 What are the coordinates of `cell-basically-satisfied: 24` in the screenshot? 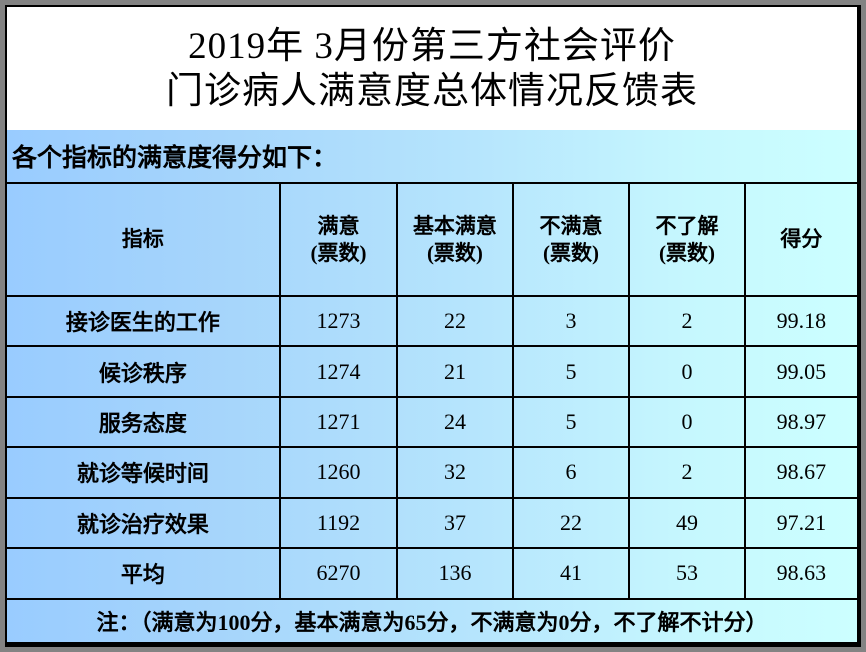 It's located at (455, 422).